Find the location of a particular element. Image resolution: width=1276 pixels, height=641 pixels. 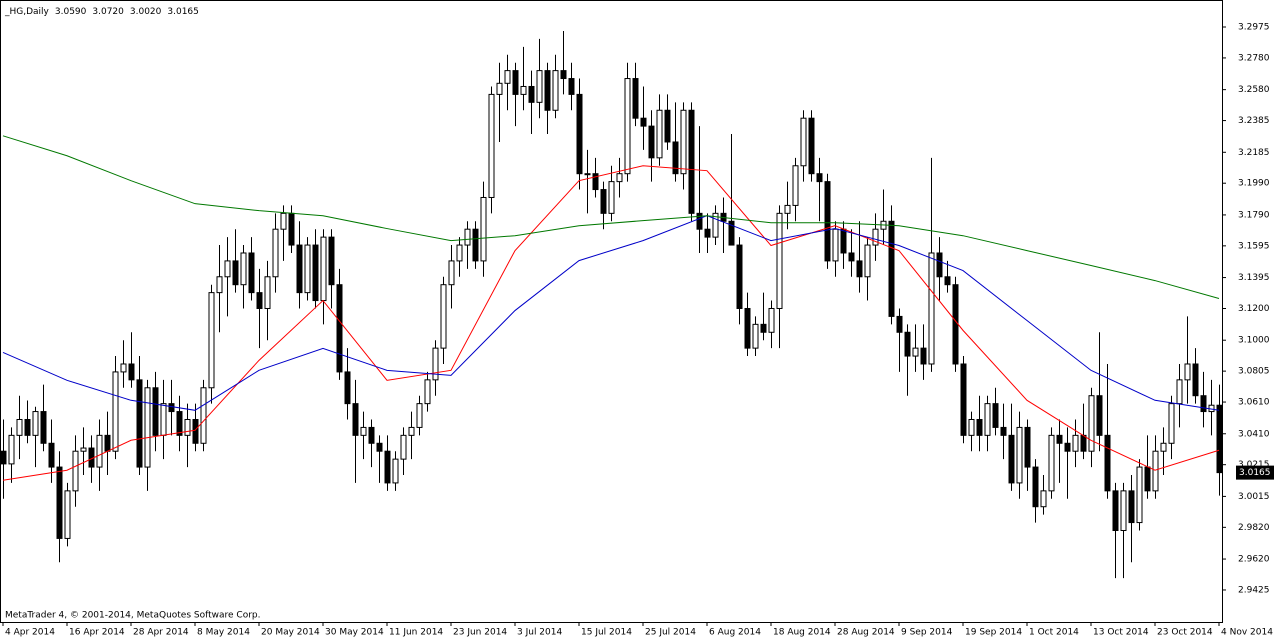

x-tick-label: 3 Jul 2014 is located at coordinates (539, 633).